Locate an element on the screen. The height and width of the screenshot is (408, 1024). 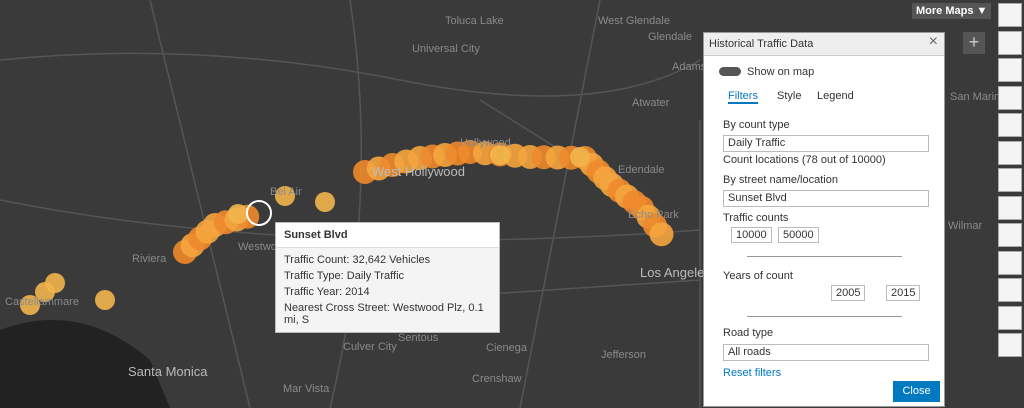
map-label: West Glendale is located at coordinates (634, 21).